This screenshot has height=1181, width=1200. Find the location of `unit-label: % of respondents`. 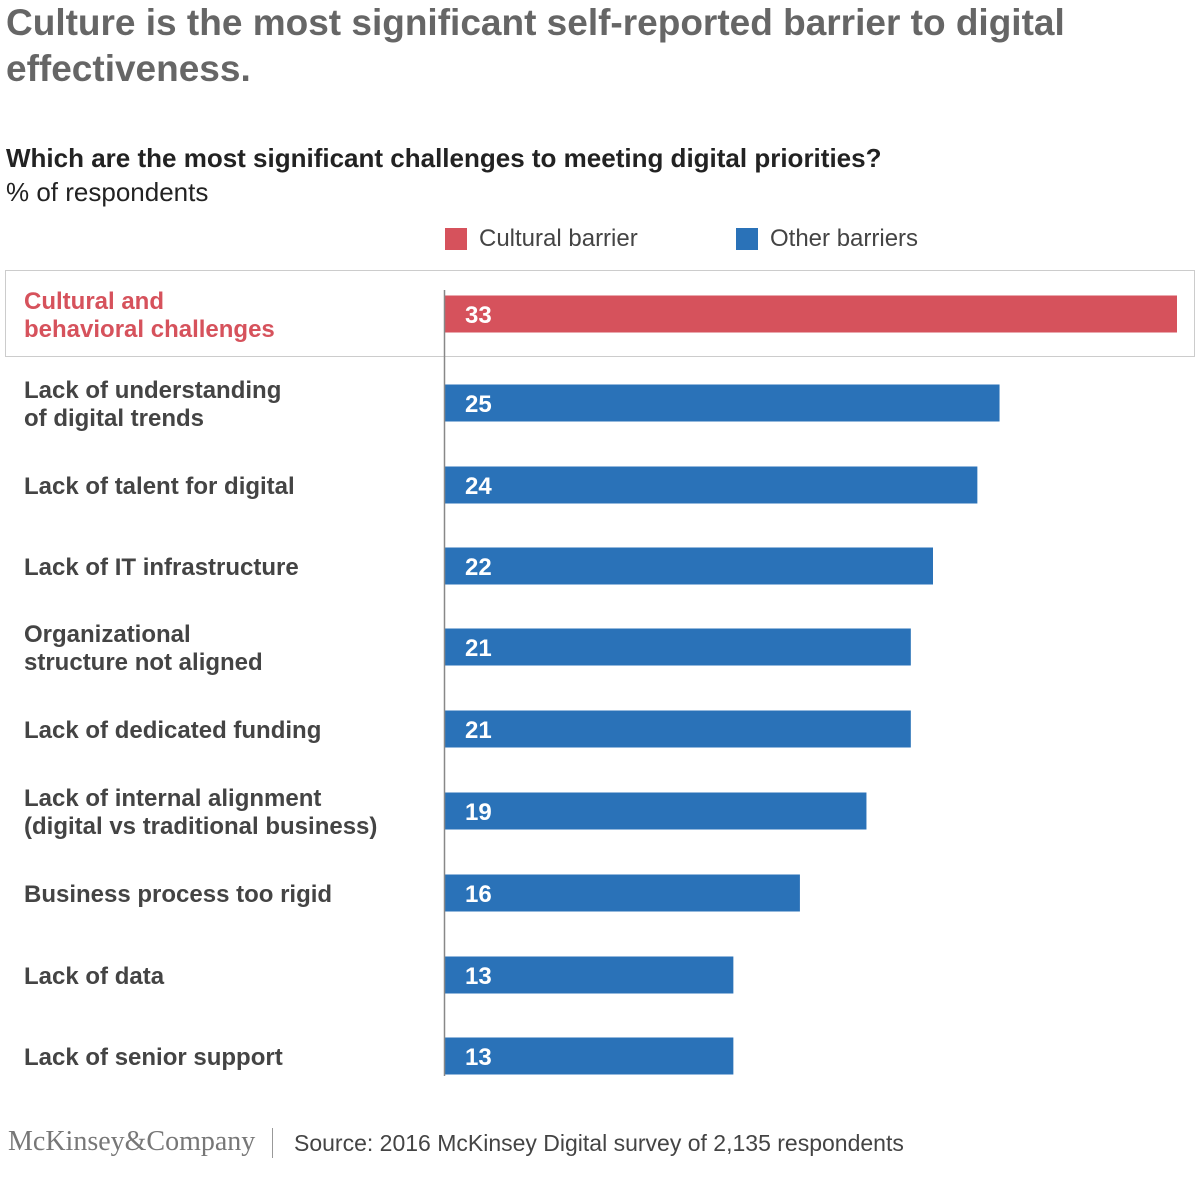

unit-label: % of respondents is located at coordinates (107, 192).